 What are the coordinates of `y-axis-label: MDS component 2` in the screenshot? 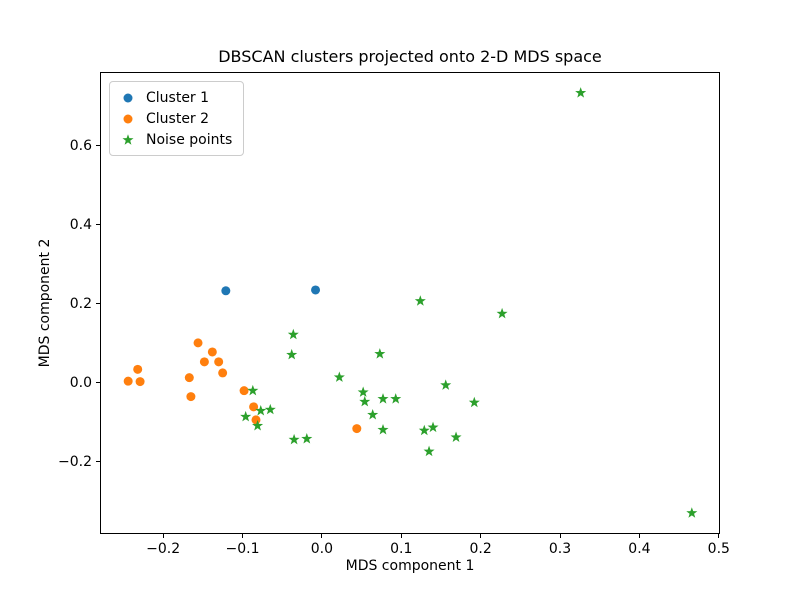 It's located at (45, 303).